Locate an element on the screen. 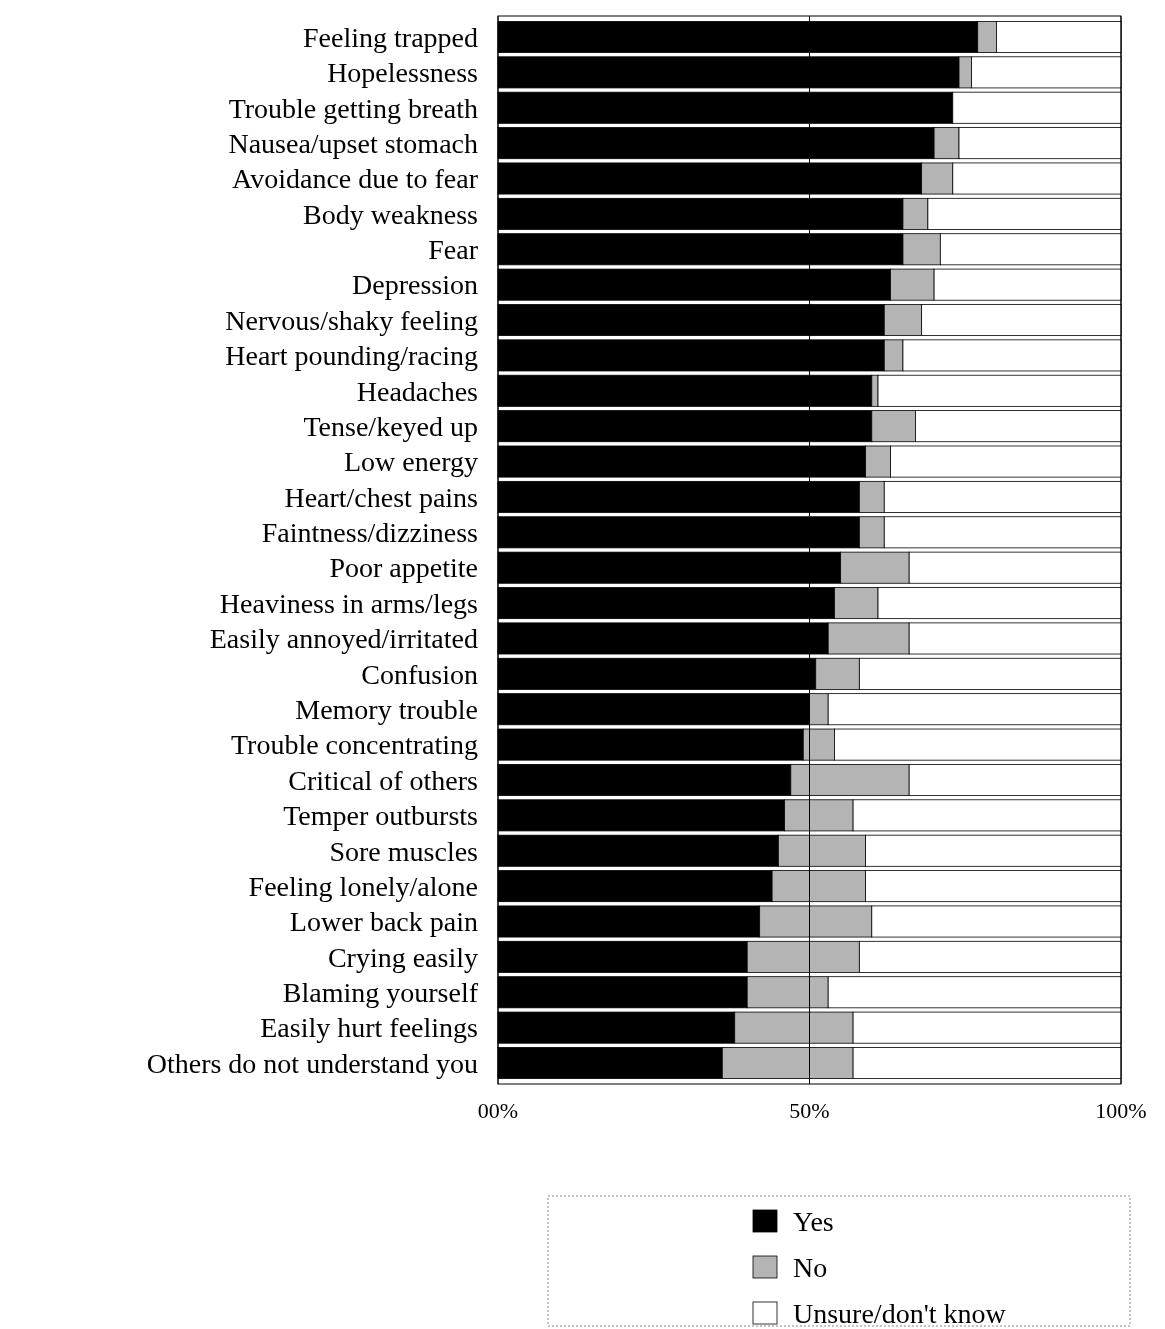  legend-label: Yes is located at coordinates (813, 1221).